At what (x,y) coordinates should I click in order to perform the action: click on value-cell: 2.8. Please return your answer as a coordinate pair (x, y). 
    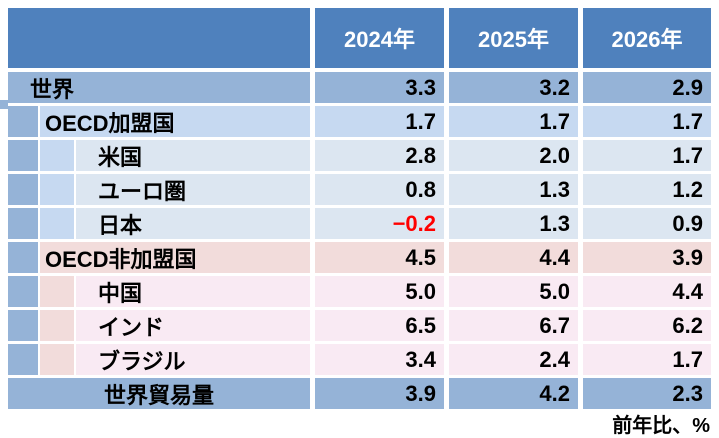
    Looking at the image, I should click on (379, 155).